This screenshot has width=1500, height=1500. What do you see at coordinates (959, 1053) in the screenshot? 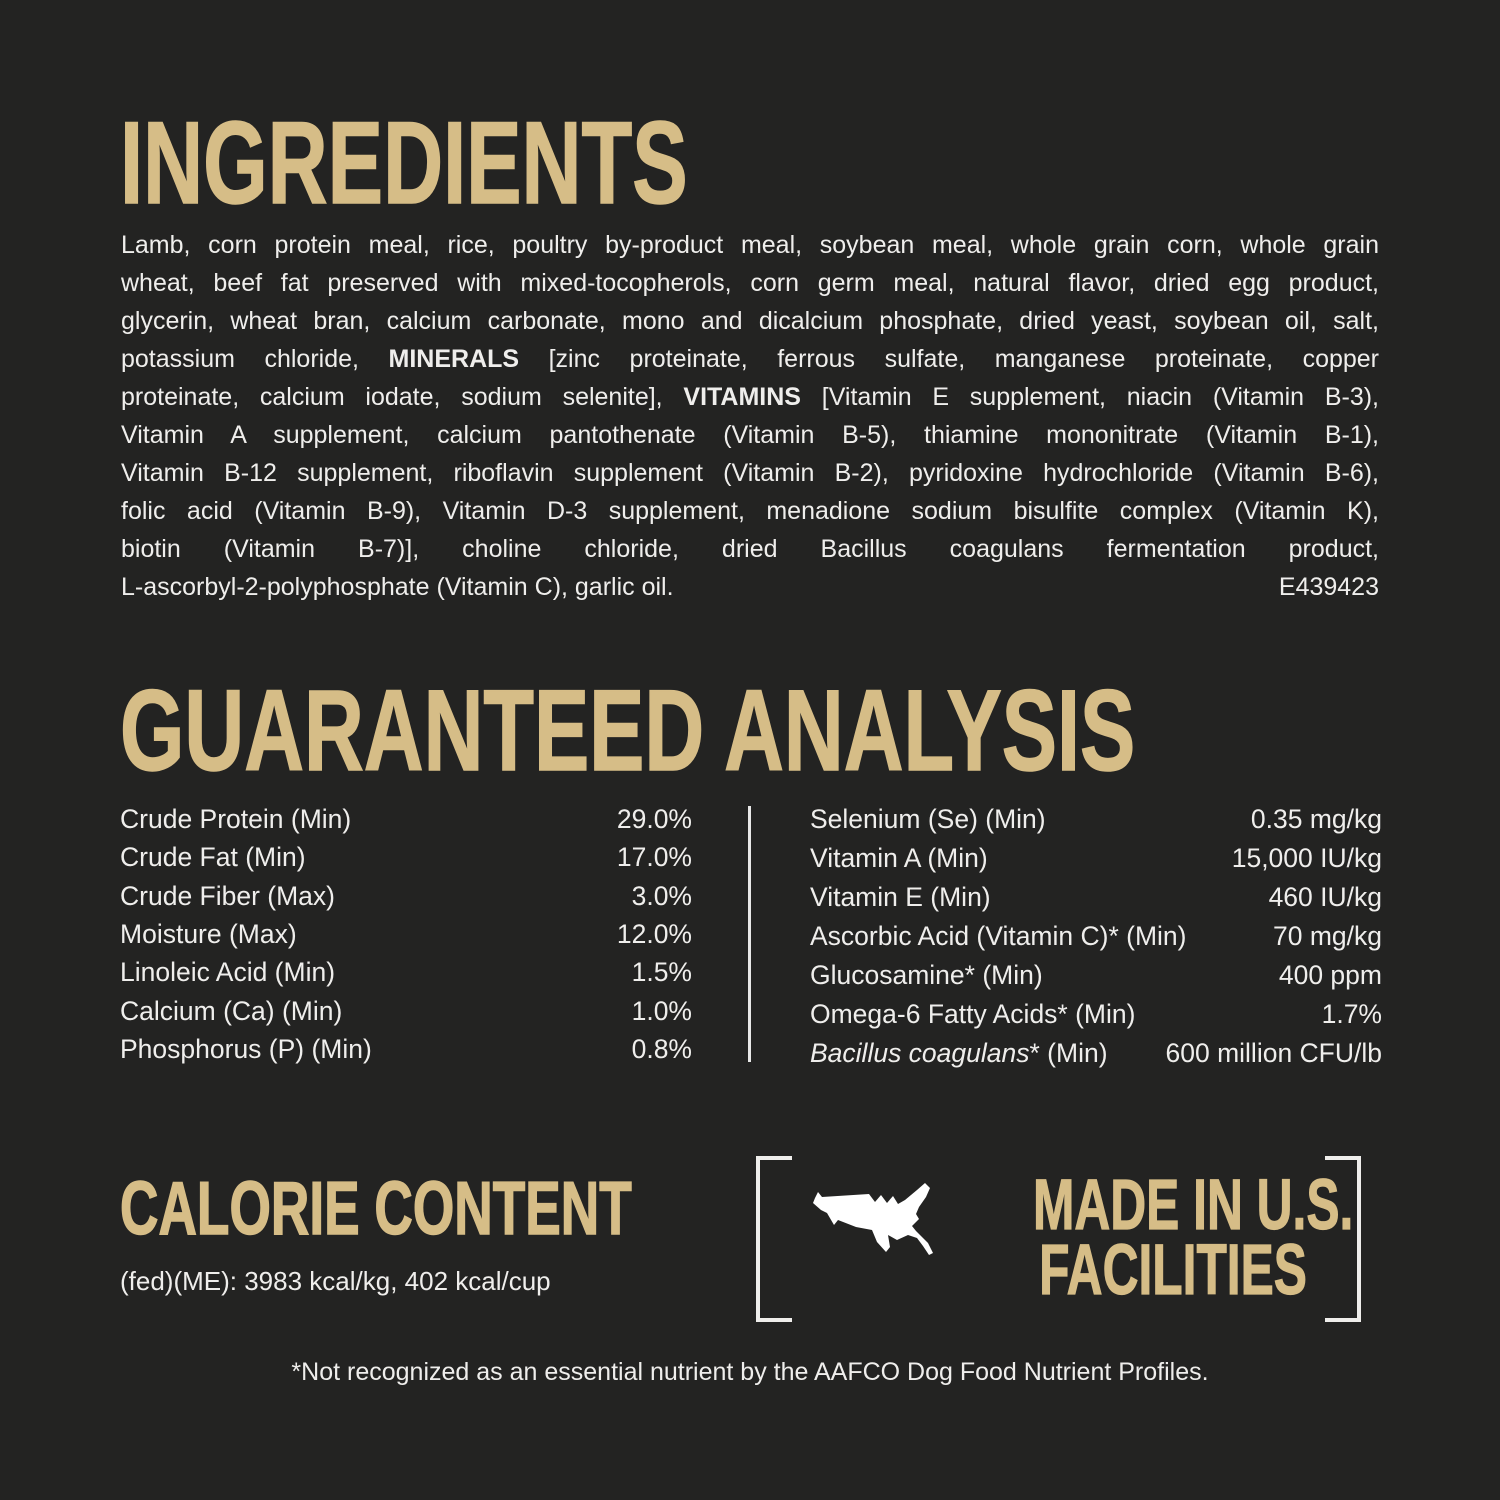
I see `analysis-row-label: Bacillus coagulans* (Min)` at bounding box center [959, 1053].